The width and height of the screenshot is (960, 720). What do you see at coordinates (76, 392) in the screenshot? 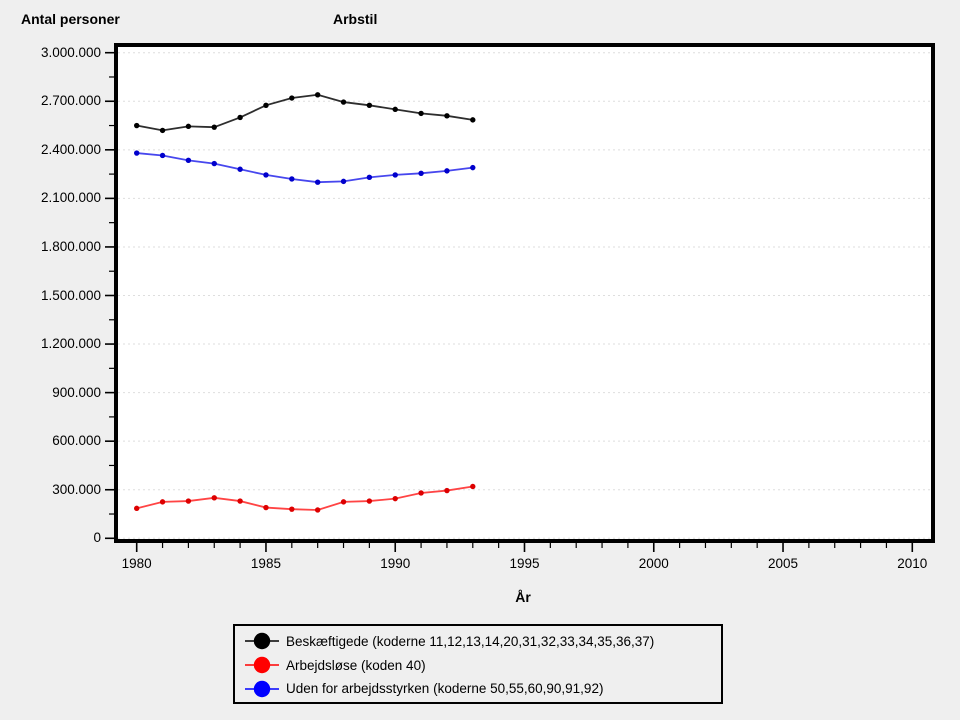
I see `y-tick-label: 900.000` at bounding box center [76, 392].